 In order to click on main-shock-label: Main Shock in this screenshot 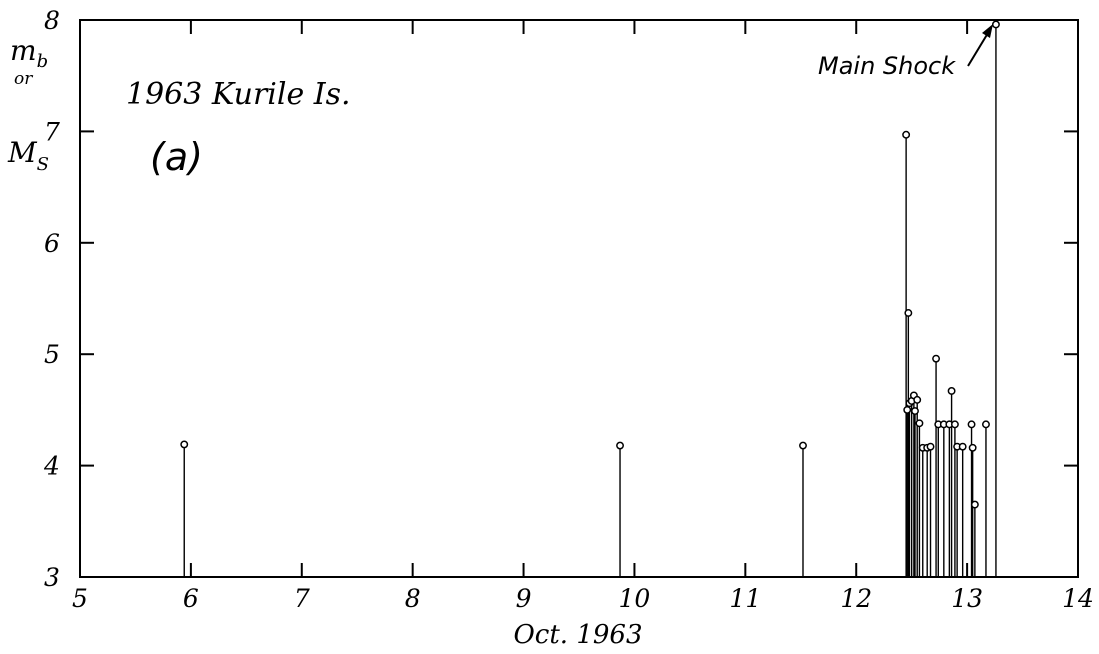, I will do `click(887, 66)`.